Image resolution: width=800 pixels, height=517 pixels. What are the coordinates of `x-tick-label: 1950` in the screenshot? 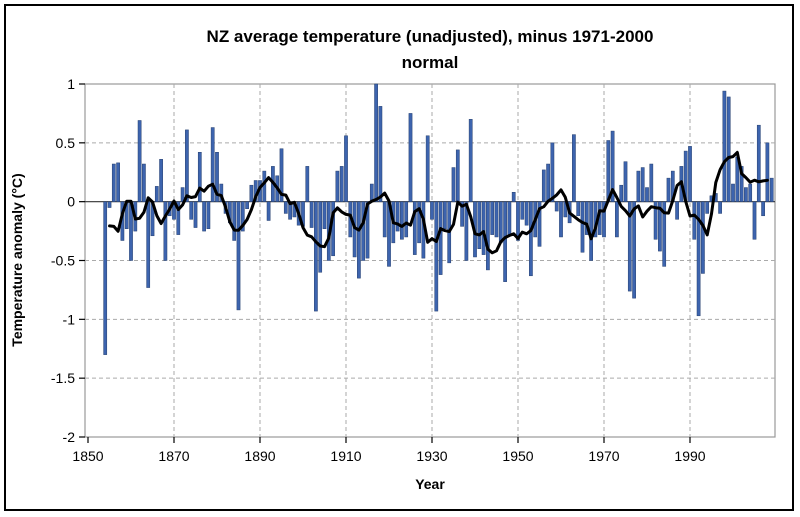 It's located at (517, 456).